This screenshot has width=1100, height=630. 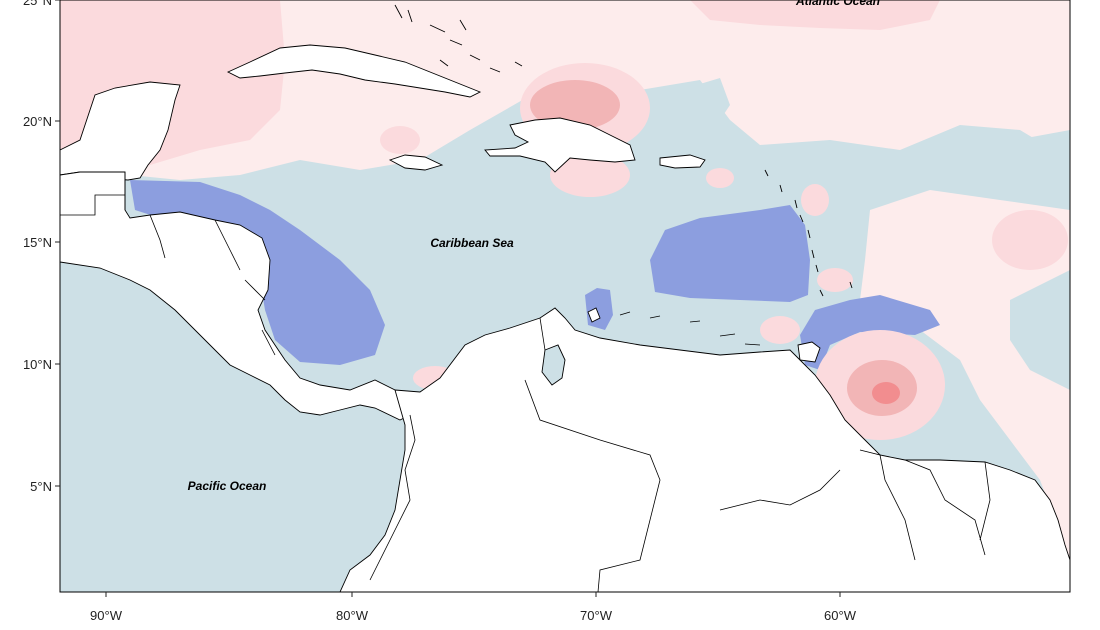 I want to click on y-tick-5n: 5°N, so click(x=41, y=486).